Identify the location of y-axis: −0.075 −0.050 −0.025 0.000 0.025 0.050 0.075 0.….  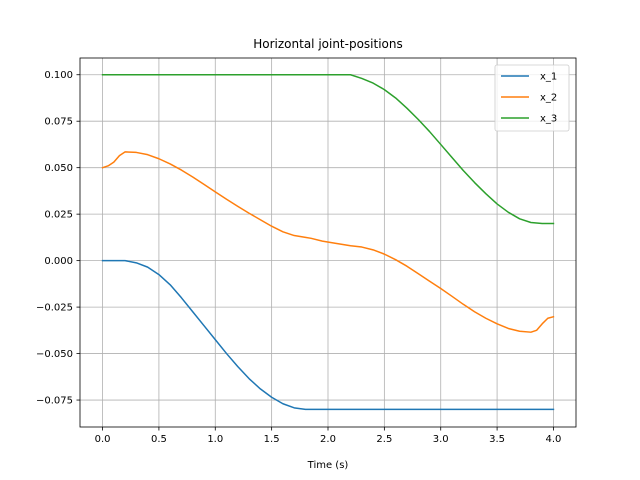
(58, 238).